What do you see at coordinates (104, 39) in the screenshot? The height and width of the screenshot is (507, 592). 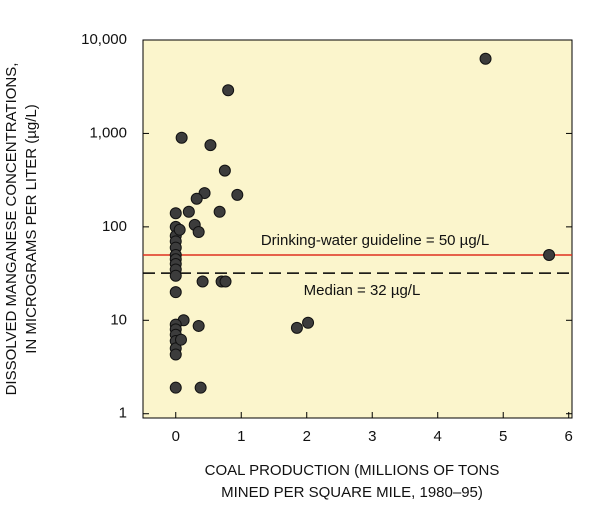 I see `y-tick-label: 10,000` at bounding box center [104, 39].